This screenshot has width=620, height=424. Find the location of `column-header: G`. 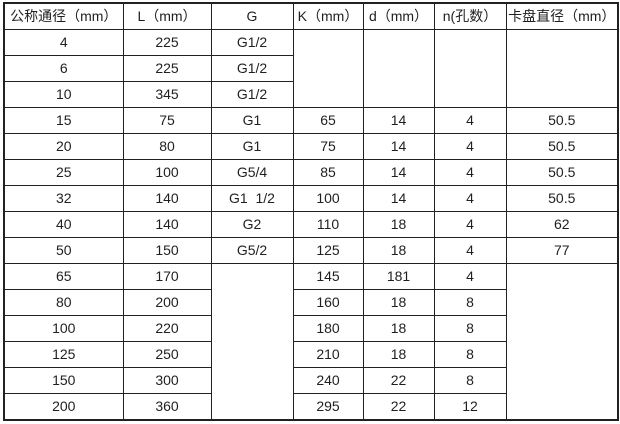

column-header: G is located at coordinates (252, 16).